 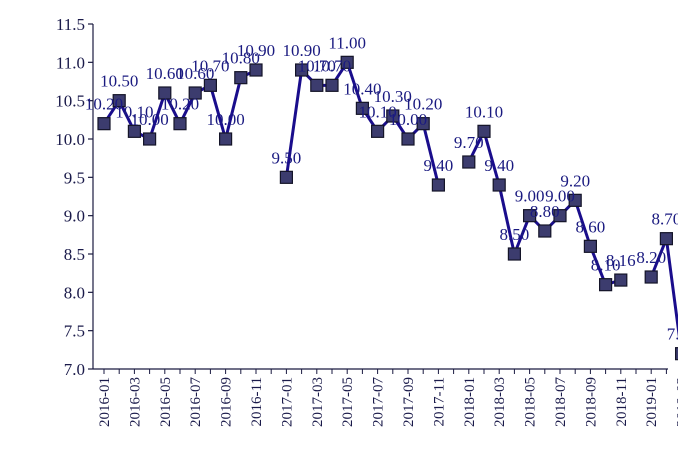 What do you see at coordinates (241, 58) in the screenshot?
I see `data-label: 10.80` at bounding box center [241, 58].